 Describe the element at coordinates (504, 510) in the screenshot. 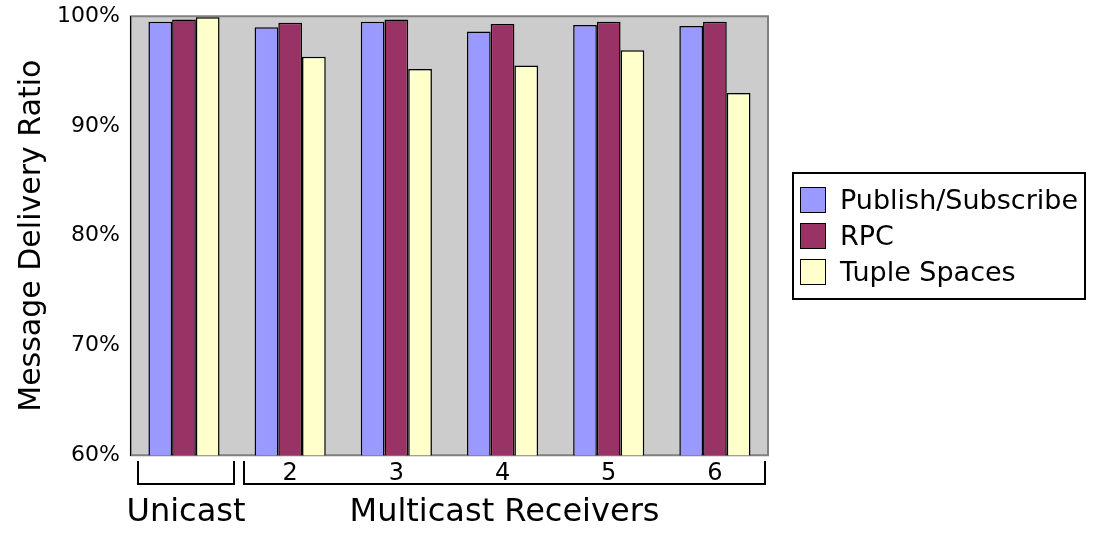

I see `x-axis-title: Multicast Receivers` at that location.